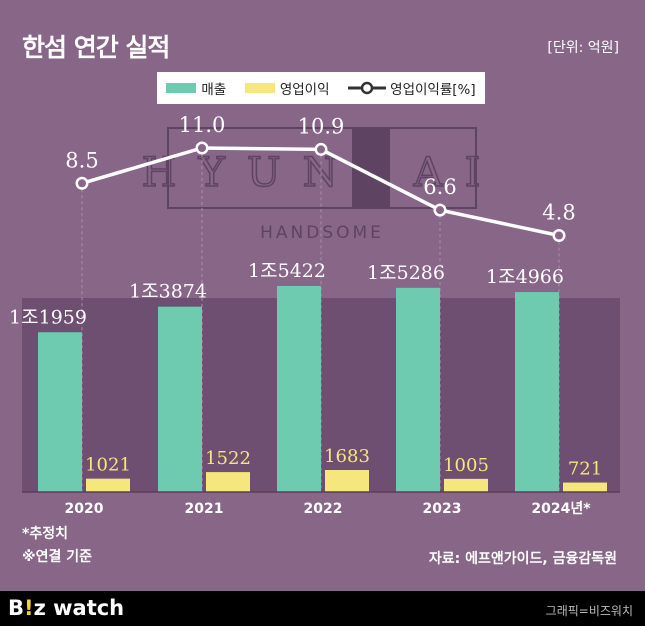  I want to click on unit-label: [단위: 억원], so click(583, 48).